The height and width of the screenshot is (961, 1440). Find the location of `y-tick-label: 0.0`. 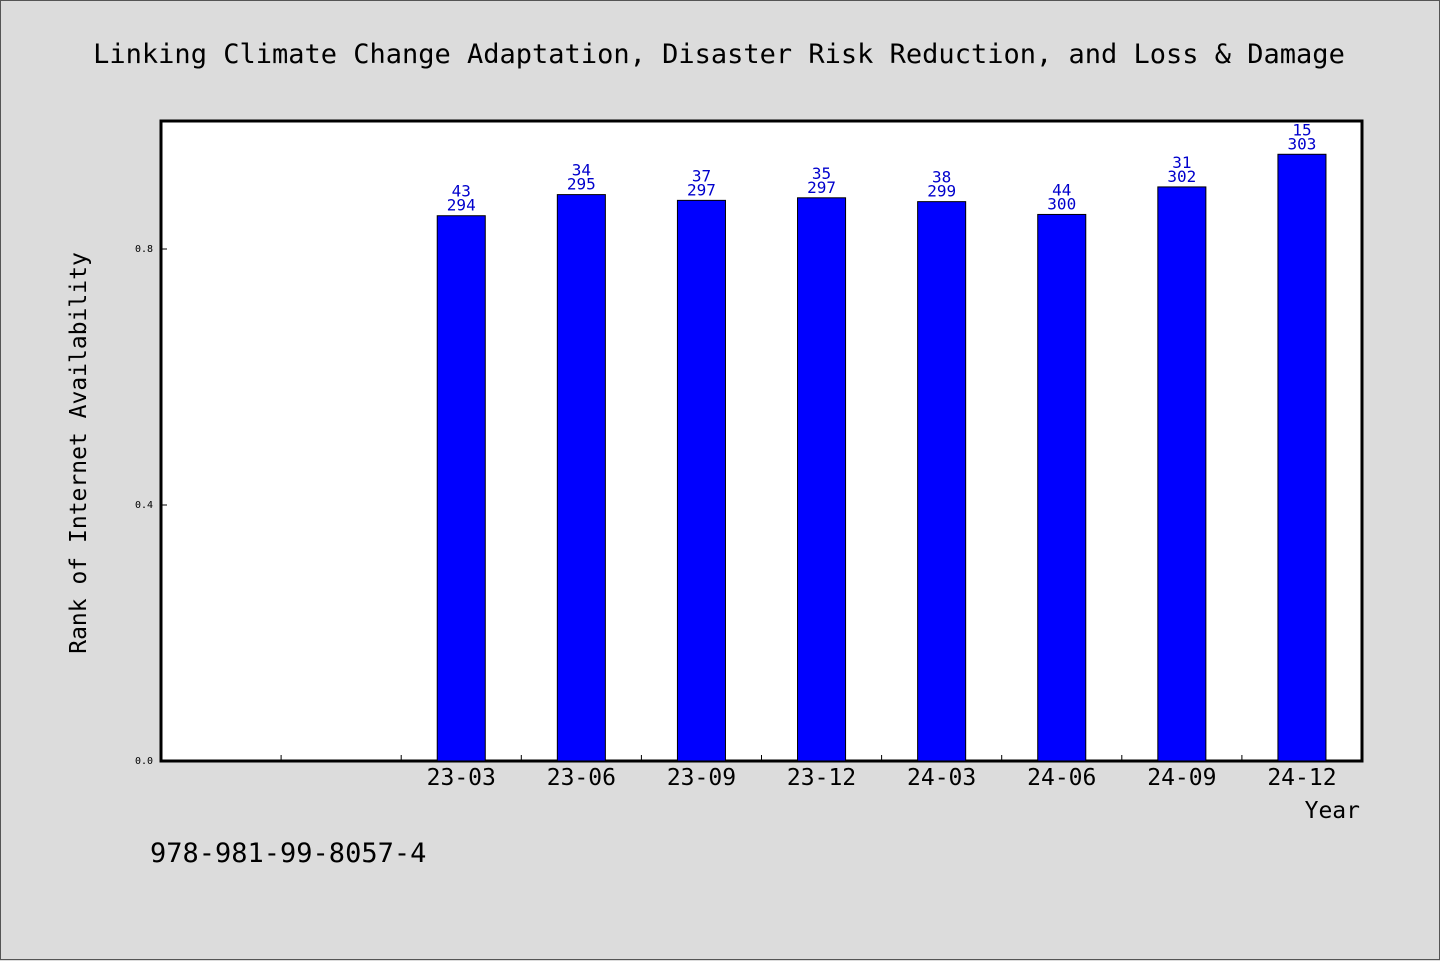

y-tick-label: 0.0 is located at coordinates (144, 761).